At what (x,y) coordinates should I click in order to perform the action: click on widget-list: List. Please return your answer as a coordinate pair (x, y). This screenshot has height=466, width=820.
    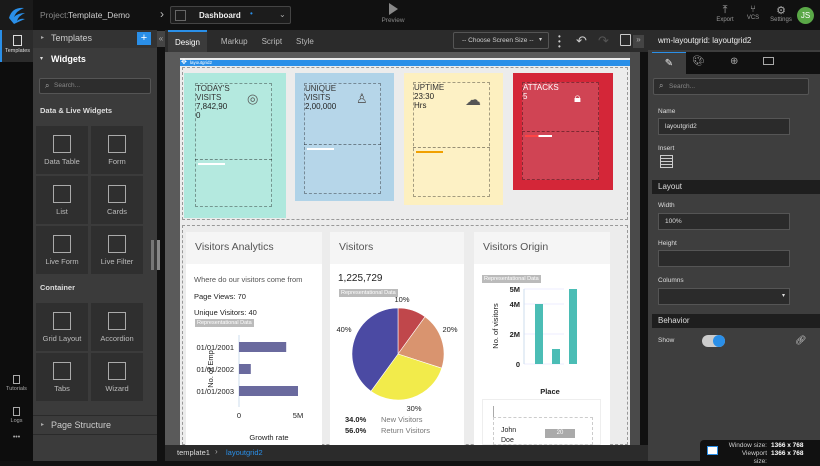
    Looking at the image, I should click on (62, 200).